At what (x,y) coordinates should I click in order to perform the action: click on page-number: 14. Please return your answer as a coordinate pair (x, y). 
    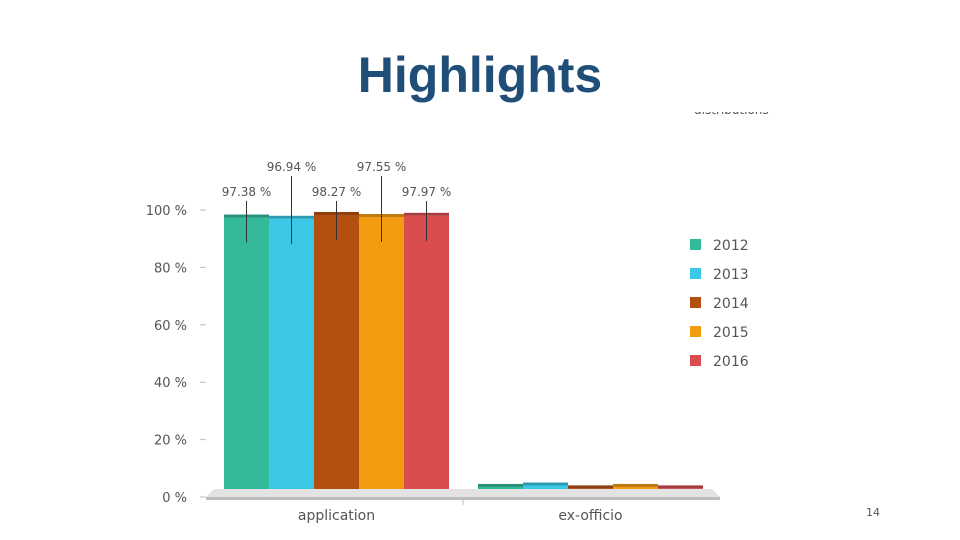
    Looking at the image, I should click on (873, 512).